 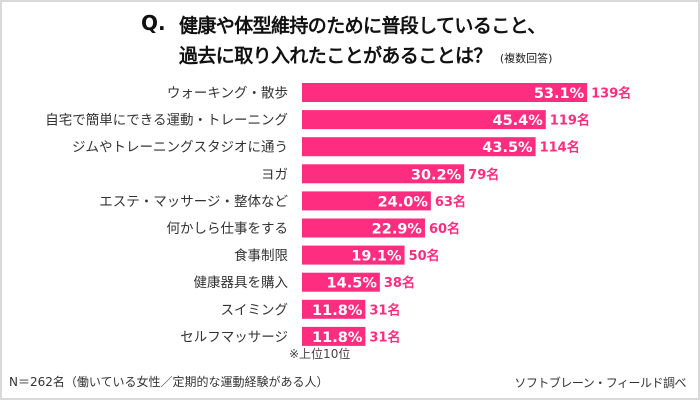 What do you see at coordinates (424, 256) in the screenshot?
I see `count-label: 50名` at bounding box center [424, 256].